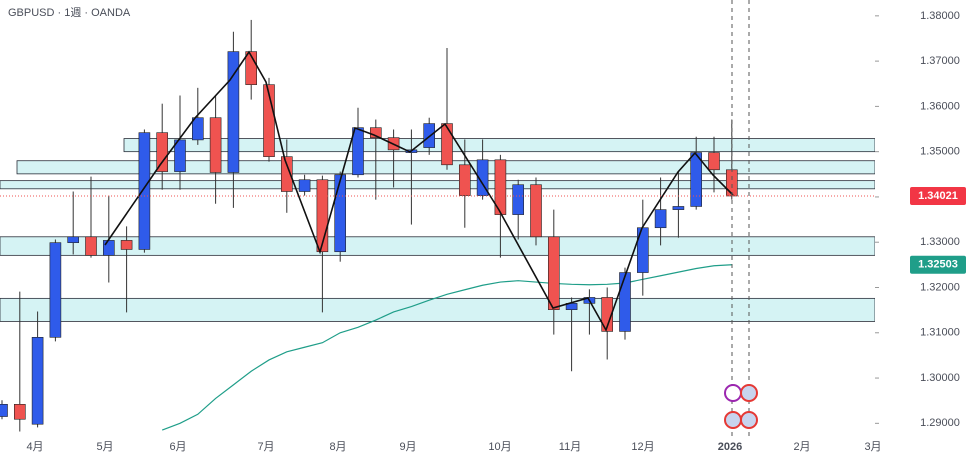 The width and height of the screenshot is (971, 461). I want to click on y-tick-label: 1.37000, so click(940, 61).